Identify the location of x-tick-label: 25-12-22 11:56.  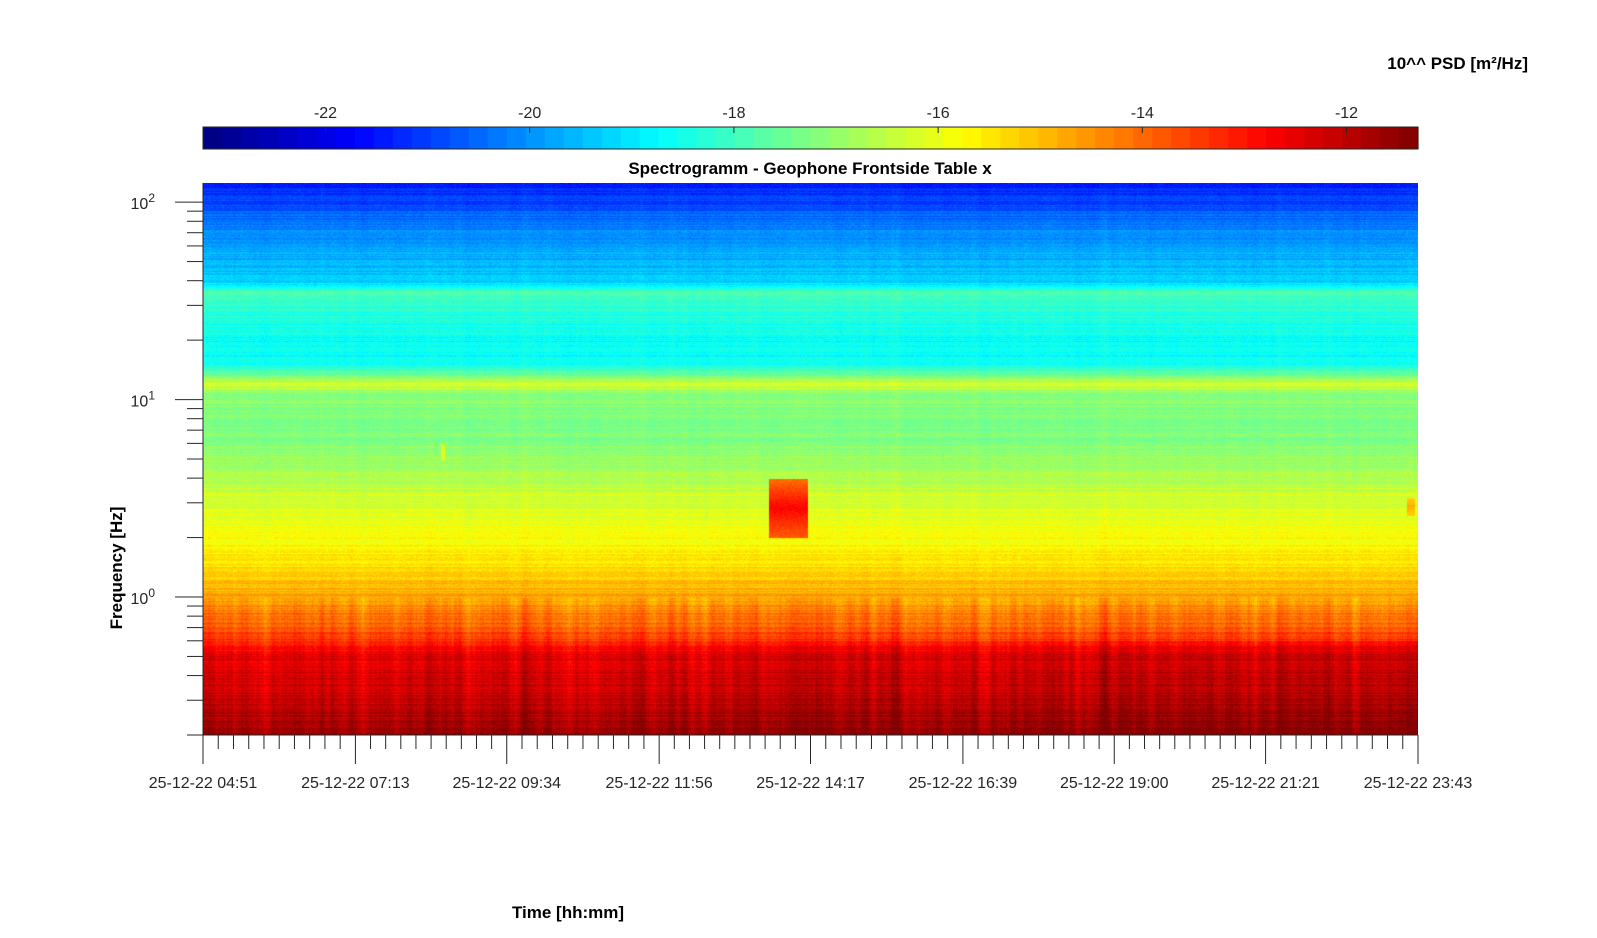
(658, 783).